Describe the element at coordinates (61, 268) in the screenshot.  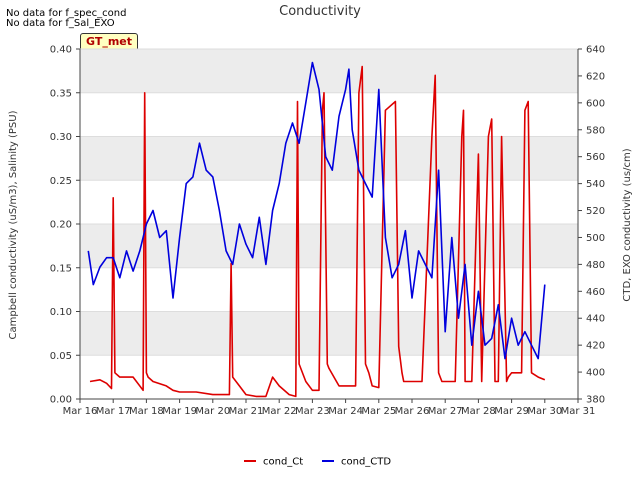
I see `y-left-tick-label: 0.15` at that location.